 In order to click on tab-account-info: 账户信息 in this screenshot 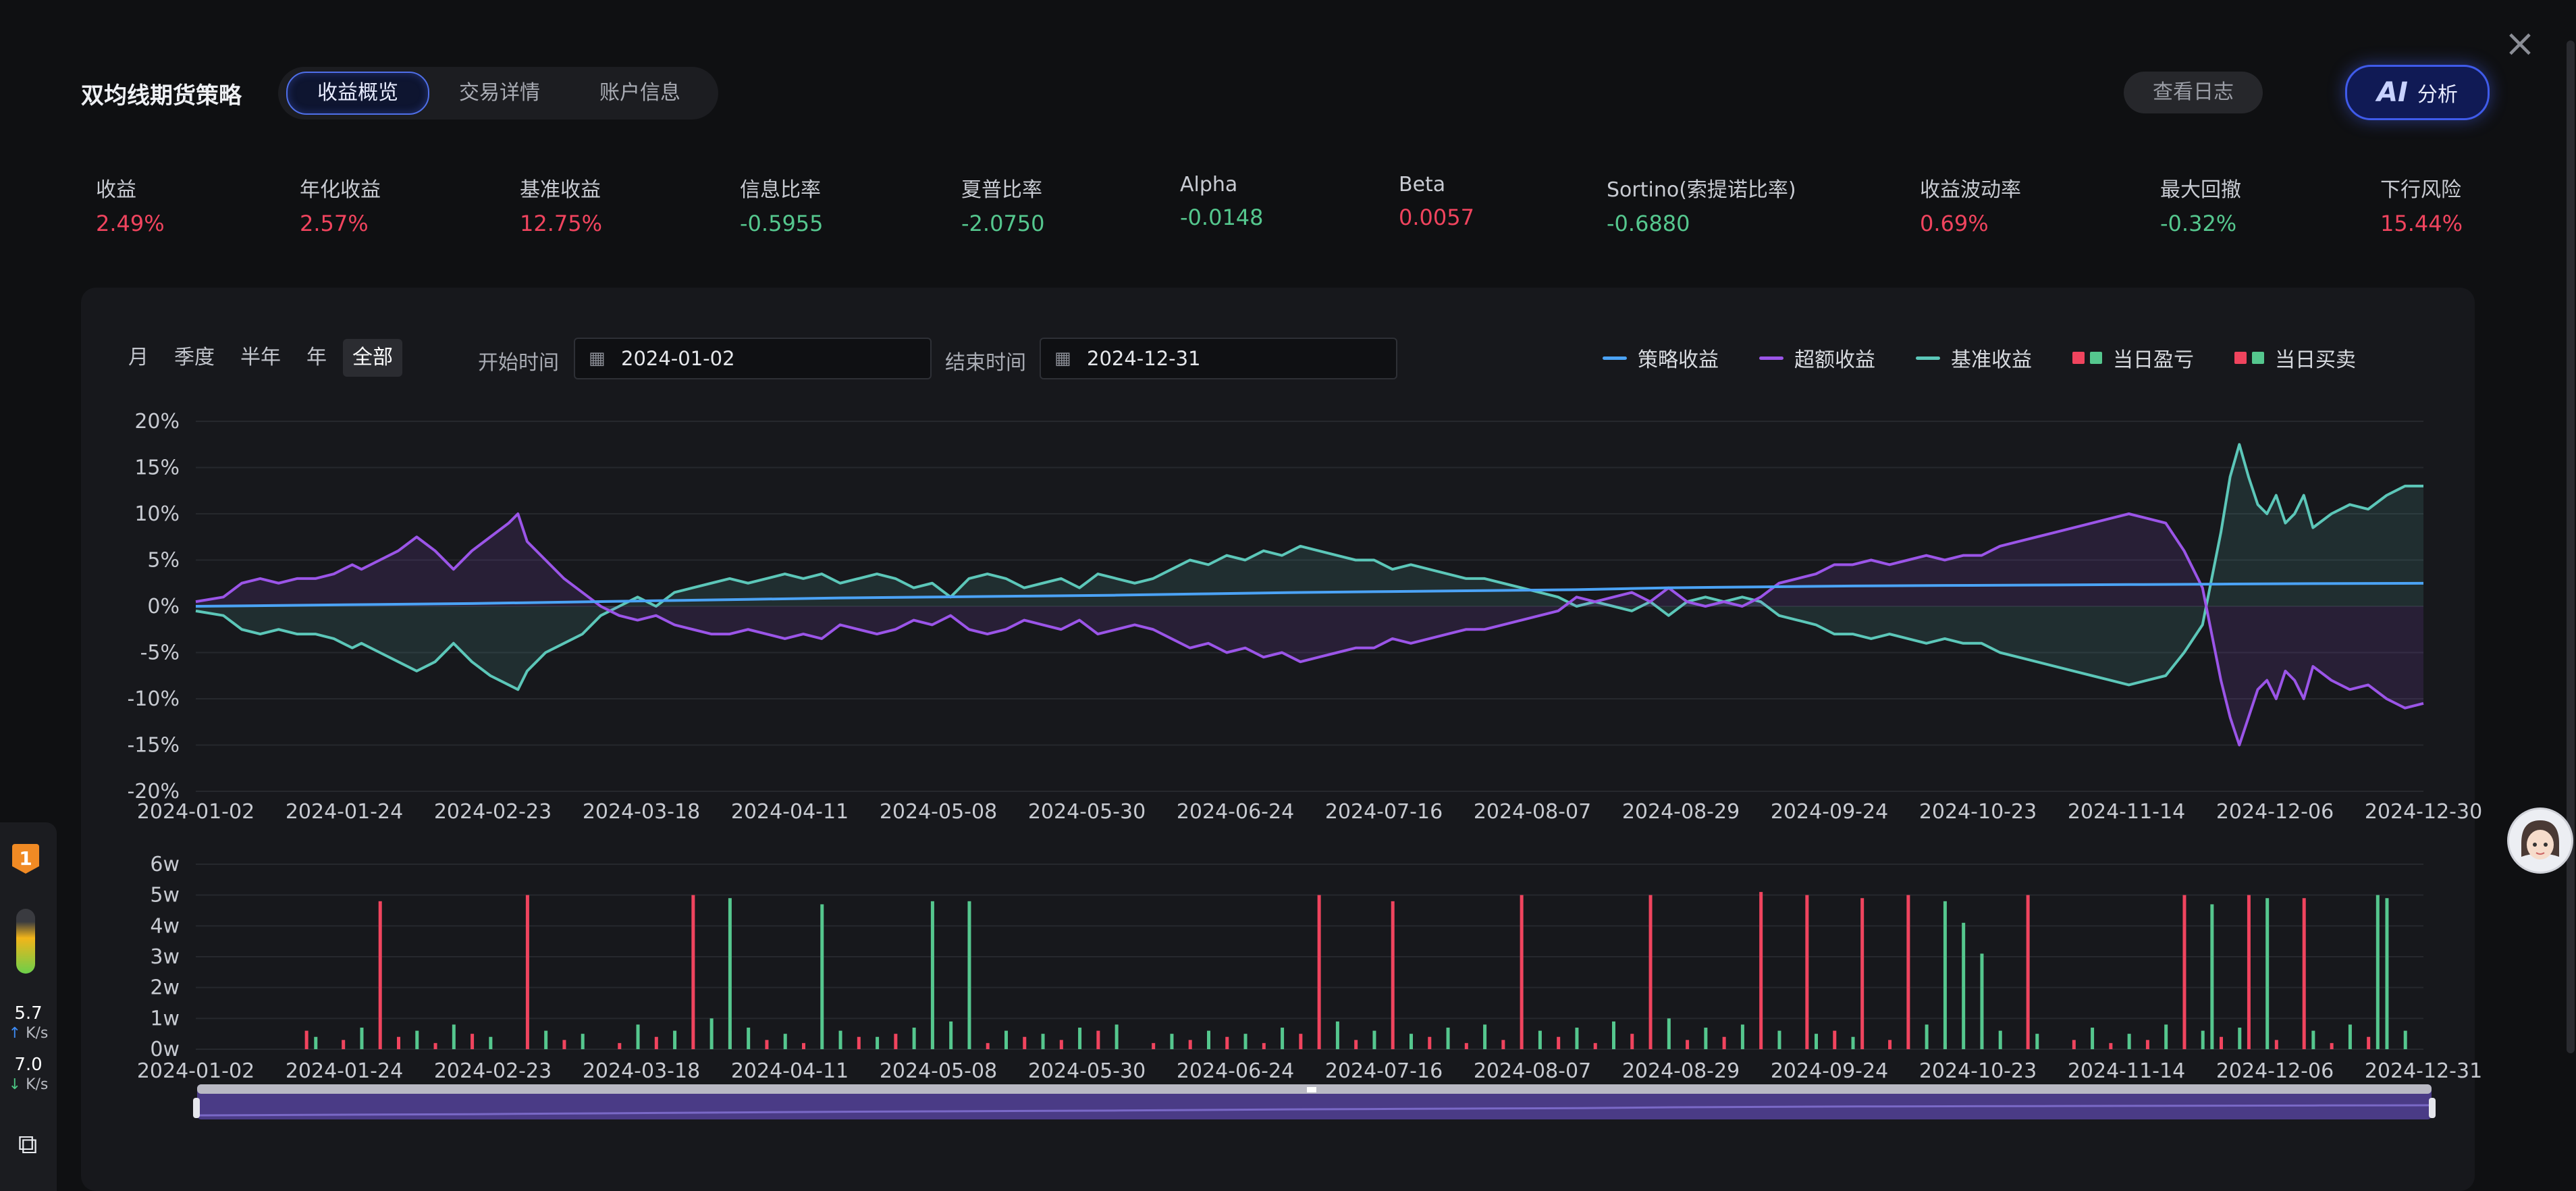, I will do `click(639, 93)`.